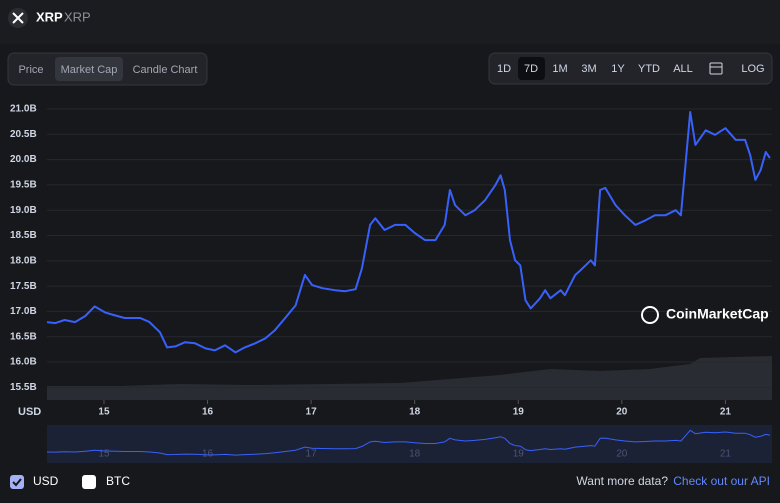 Image resolution: width=780 pixels, height=503 pixels. Describe the element at coordinates (18, 18) in the screenshot. I see `logo-x` at that location.